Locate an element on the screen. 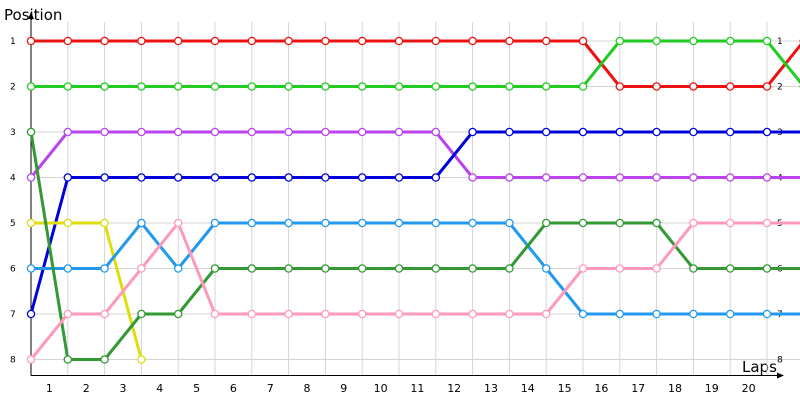  x-axis-arrow is located at coordinates (780, 375).